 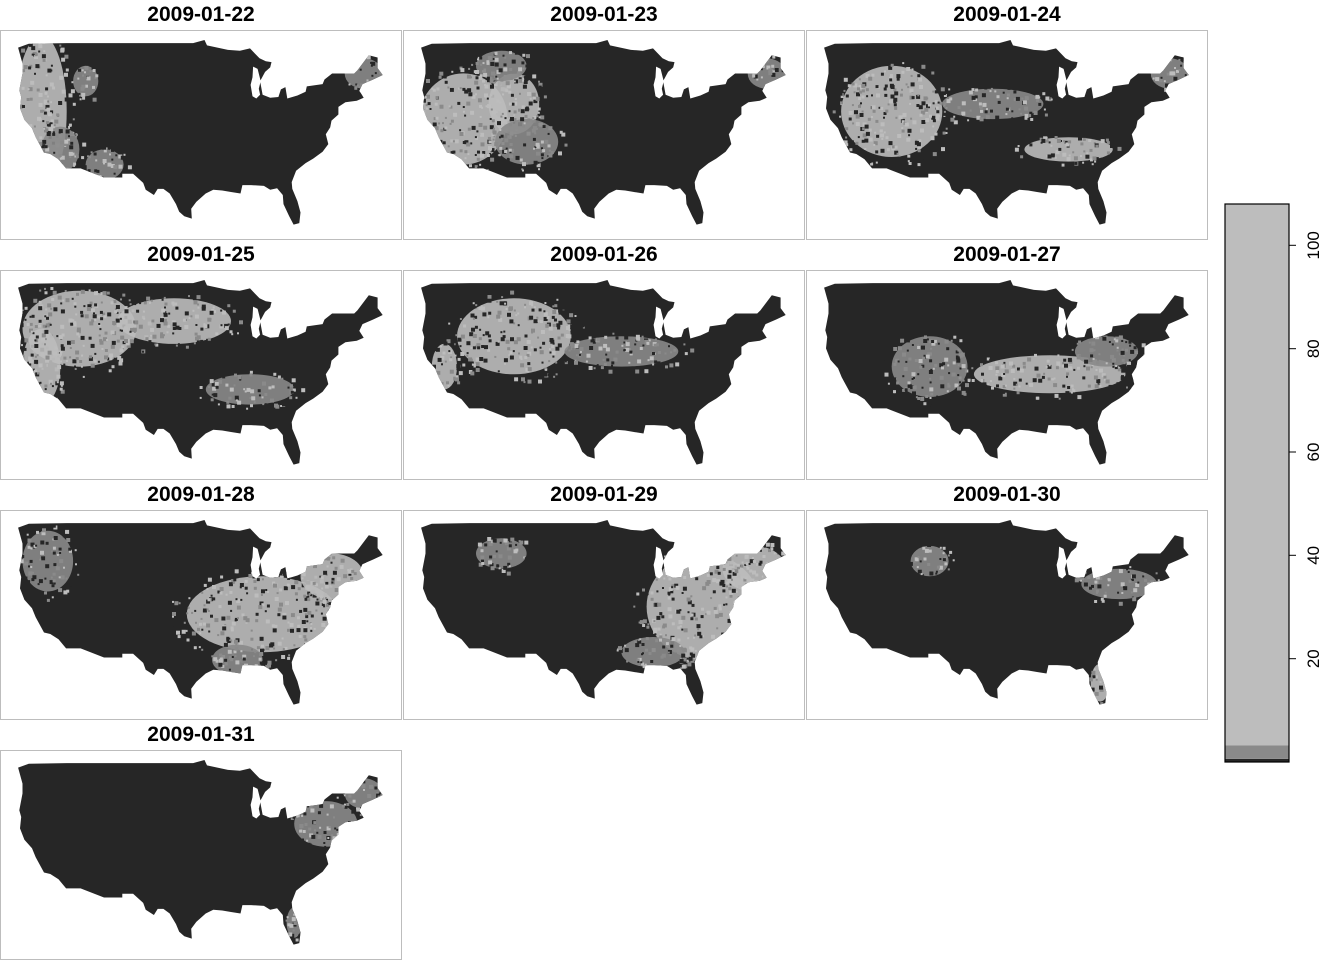 What do you see at coordinates (1119, 584) in the screenshot?
I see `value-region` at bounding box center [1119, 584].